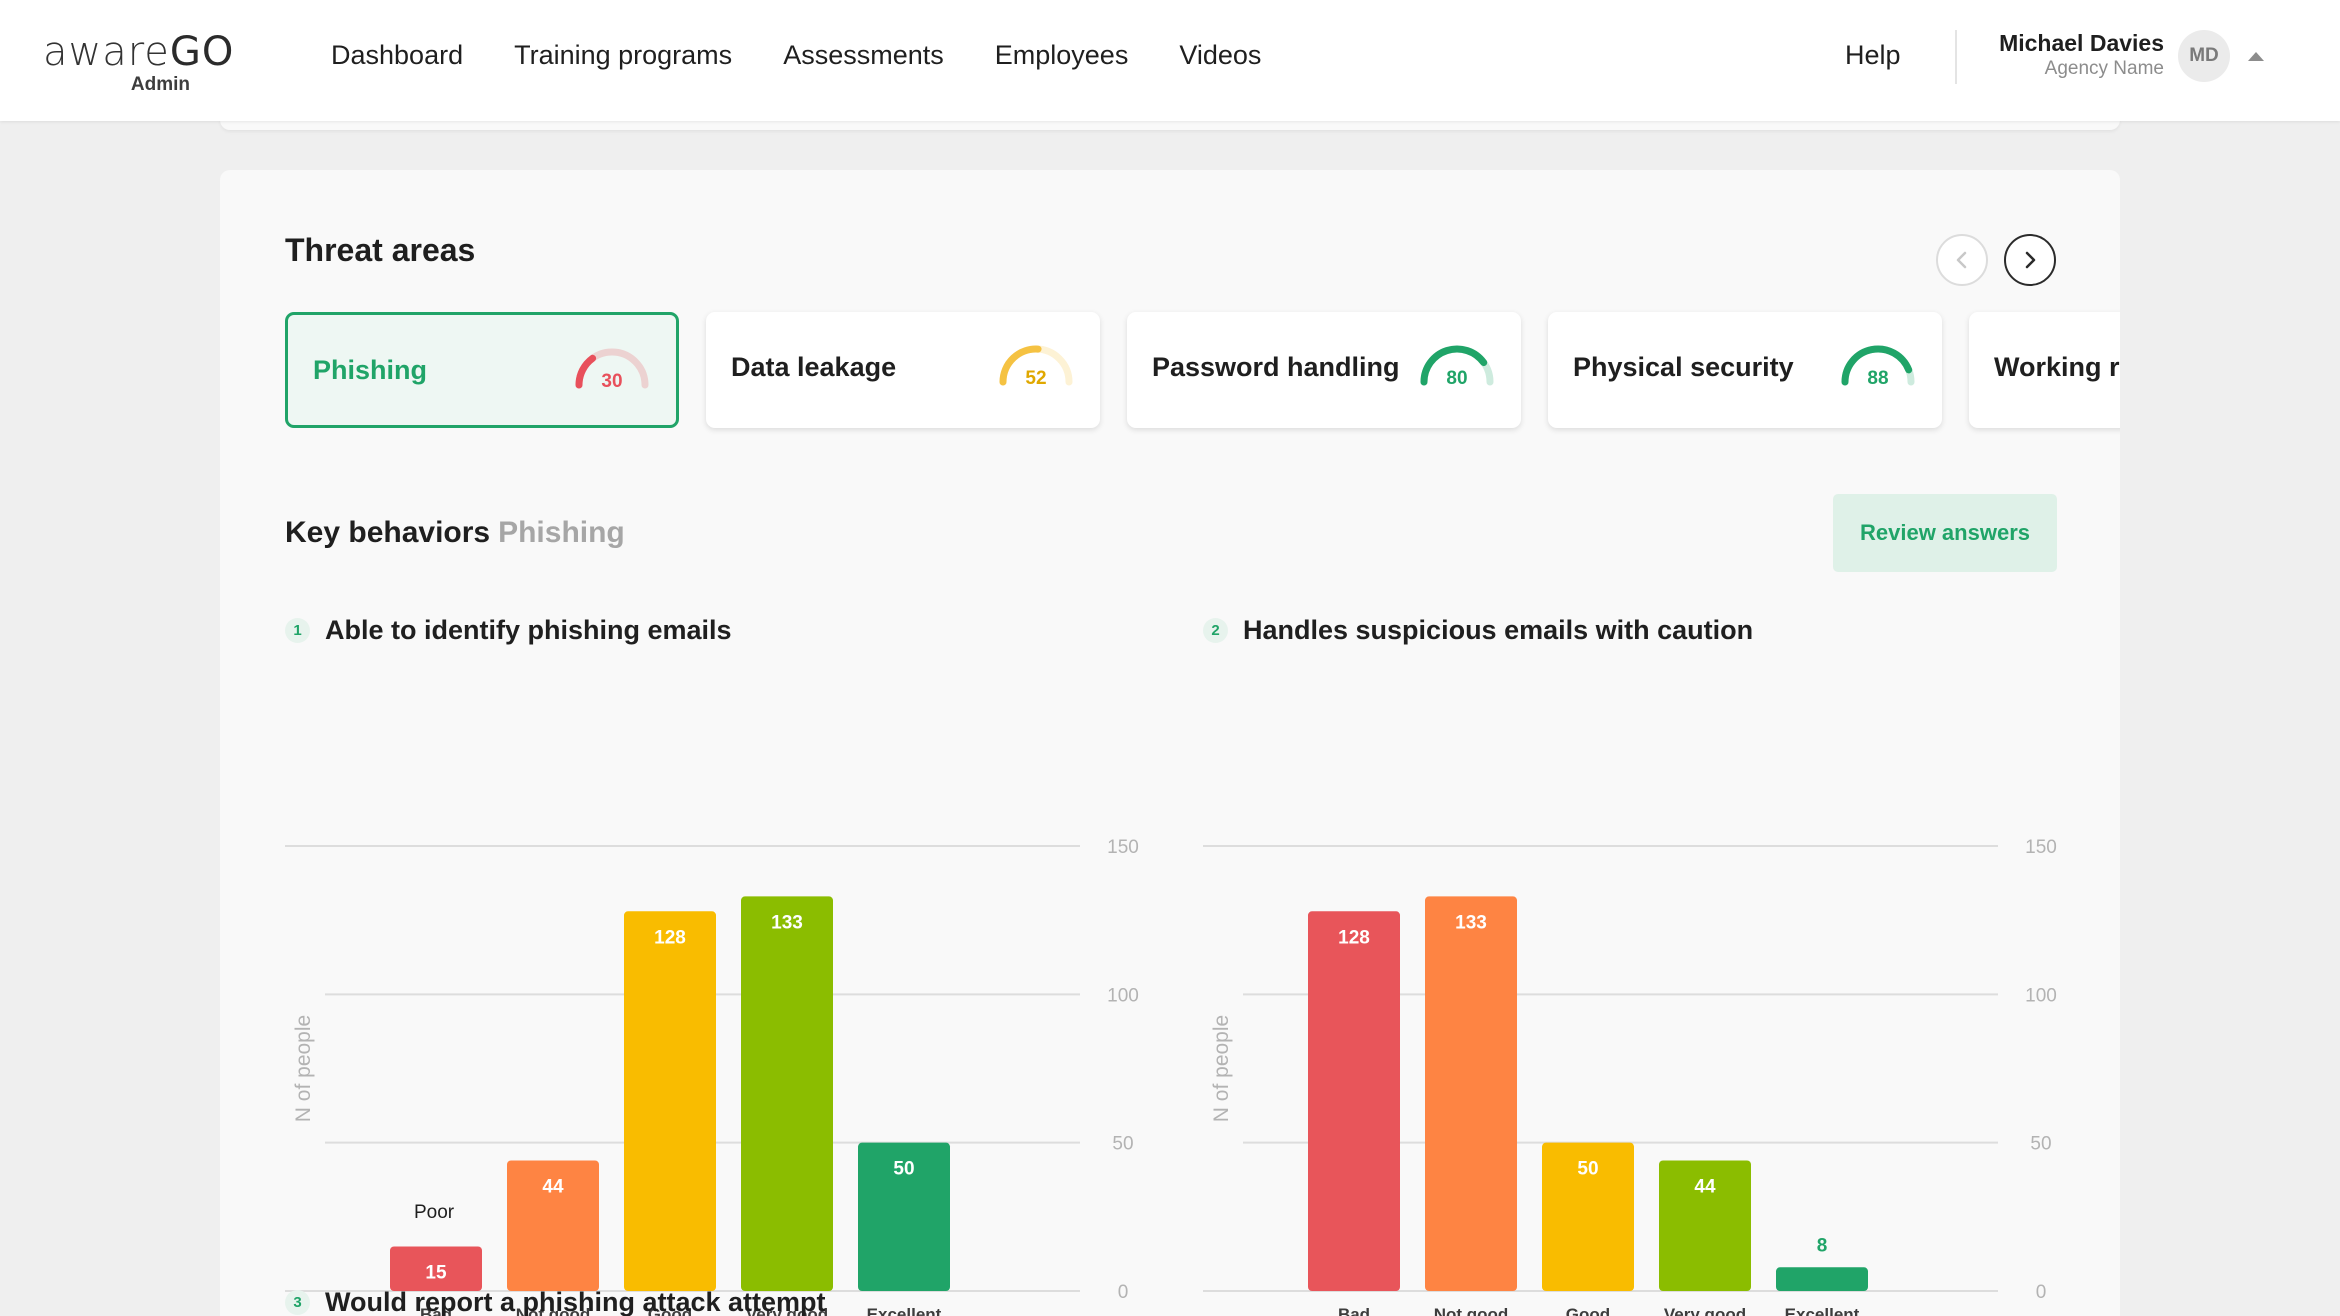 This screenshot has width=2340, height=1316. What do you see at coordinates (903, 370) in the screenshot?
I see `threat-card-data-leakage: Data leakage 52` at bounding box center [903, 370].